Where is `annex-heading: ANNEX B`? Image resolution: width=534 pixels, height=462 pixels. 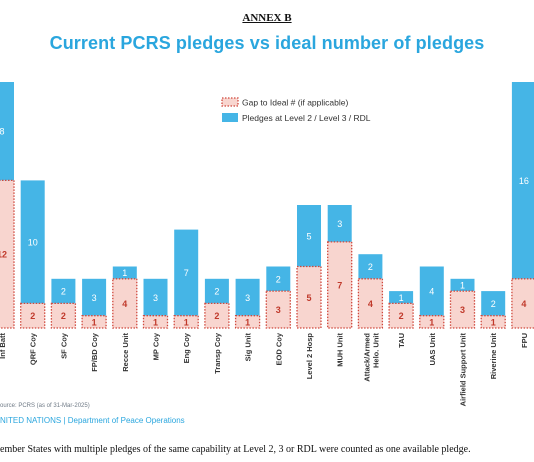
annex-heading: ANNEX B is located at coordinates (267, 18).